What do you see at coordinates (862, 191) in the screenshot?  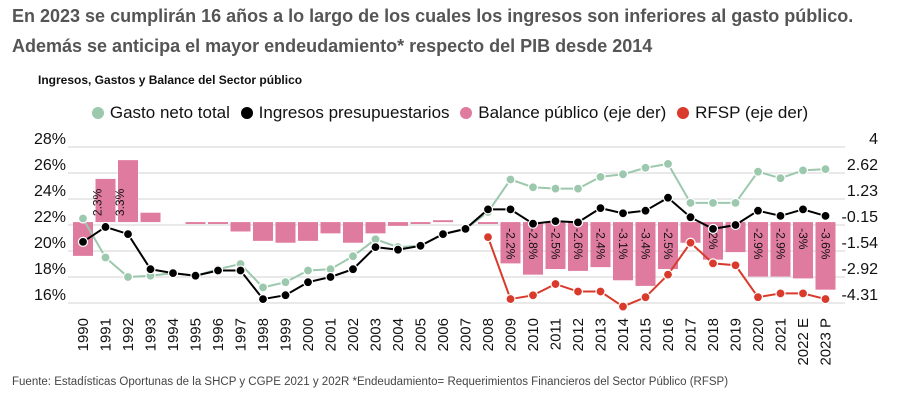 I see `right-tick-label: 1.23` at bounding box center [862, 191].